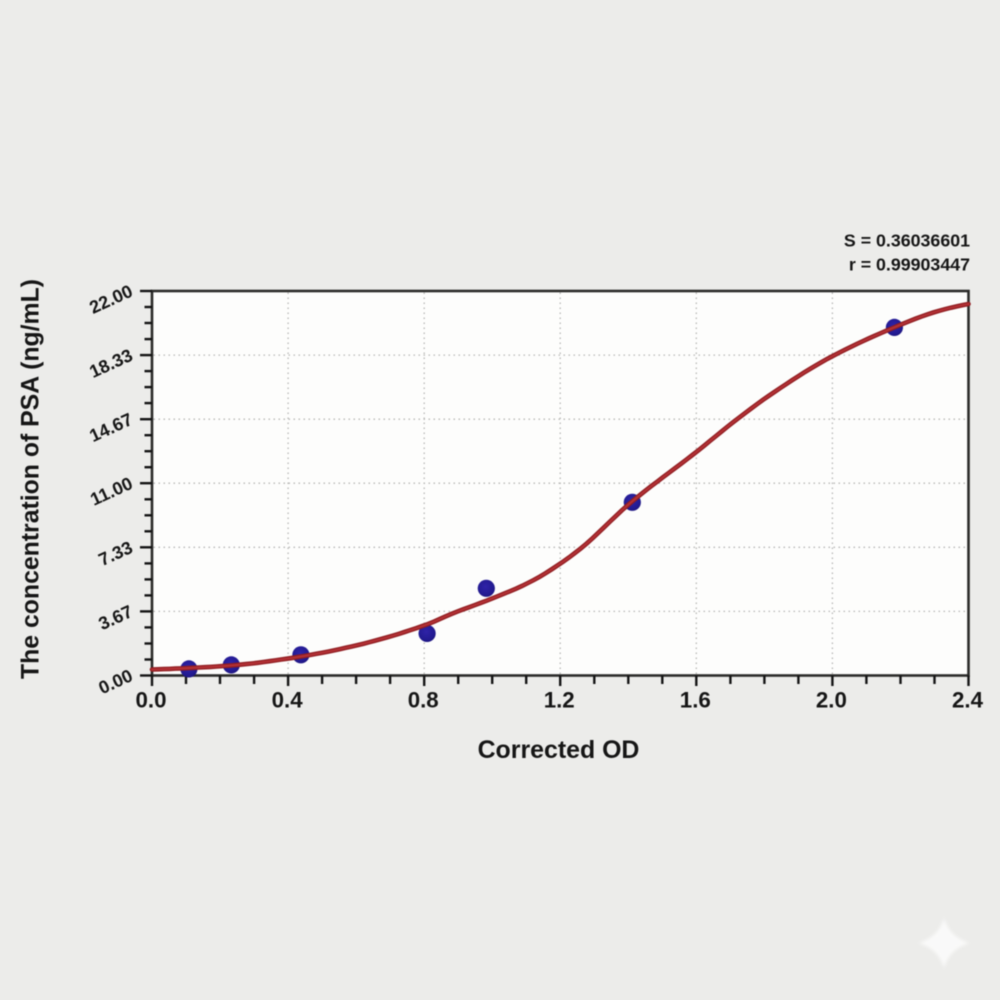 The image size is (1000, 1000). What do you see at coordinates (907, 241) in the screenshot?
I see `svg-text: S = 0.36036601` at bounding box center [907, 241].